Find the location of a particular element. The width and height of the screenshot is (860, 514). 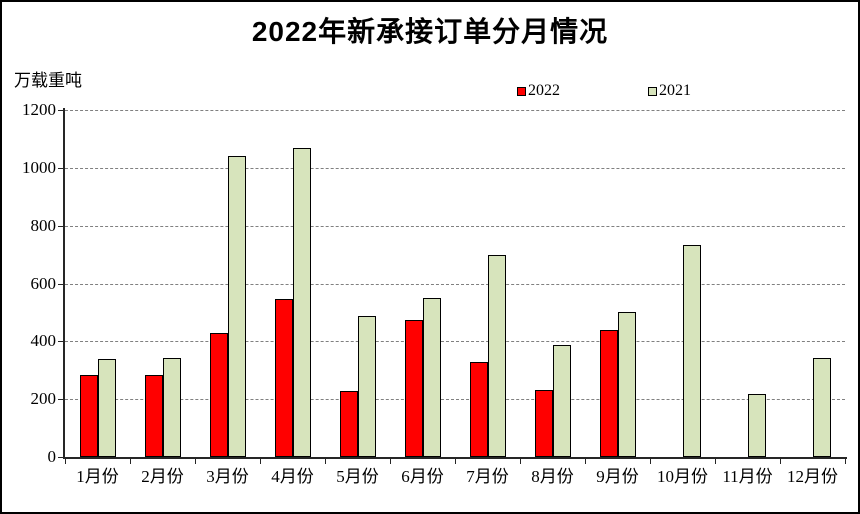

bar-2021-11月份 is located at coordinates (757, 425).